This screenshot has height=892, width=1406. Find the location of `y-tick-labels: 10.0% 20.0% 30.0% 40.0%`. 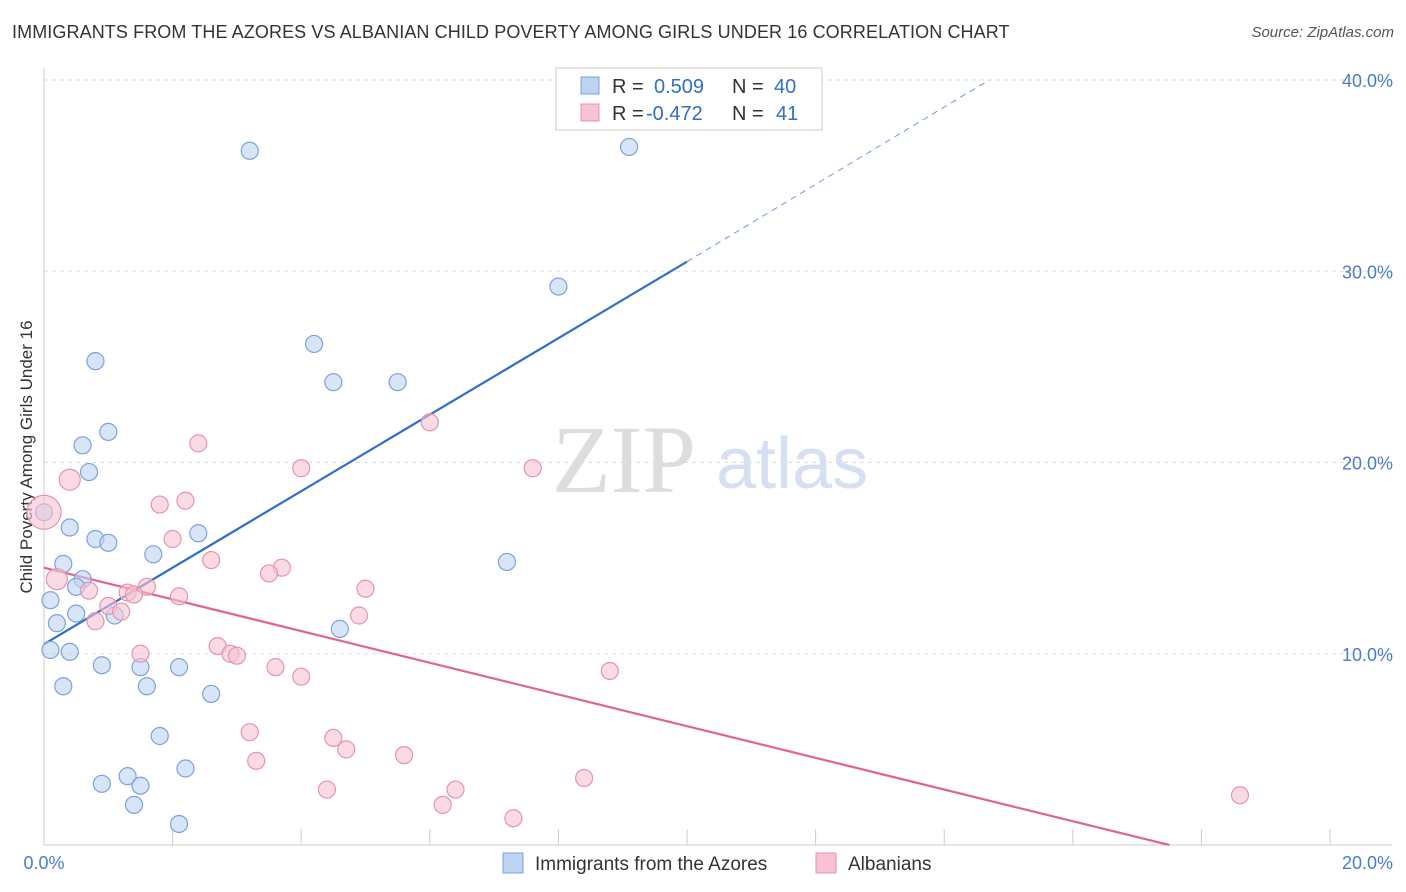

y-tick-labels: 10.0% 20.0% 30.0% 40.0% is located at coordinates (1367, 368).